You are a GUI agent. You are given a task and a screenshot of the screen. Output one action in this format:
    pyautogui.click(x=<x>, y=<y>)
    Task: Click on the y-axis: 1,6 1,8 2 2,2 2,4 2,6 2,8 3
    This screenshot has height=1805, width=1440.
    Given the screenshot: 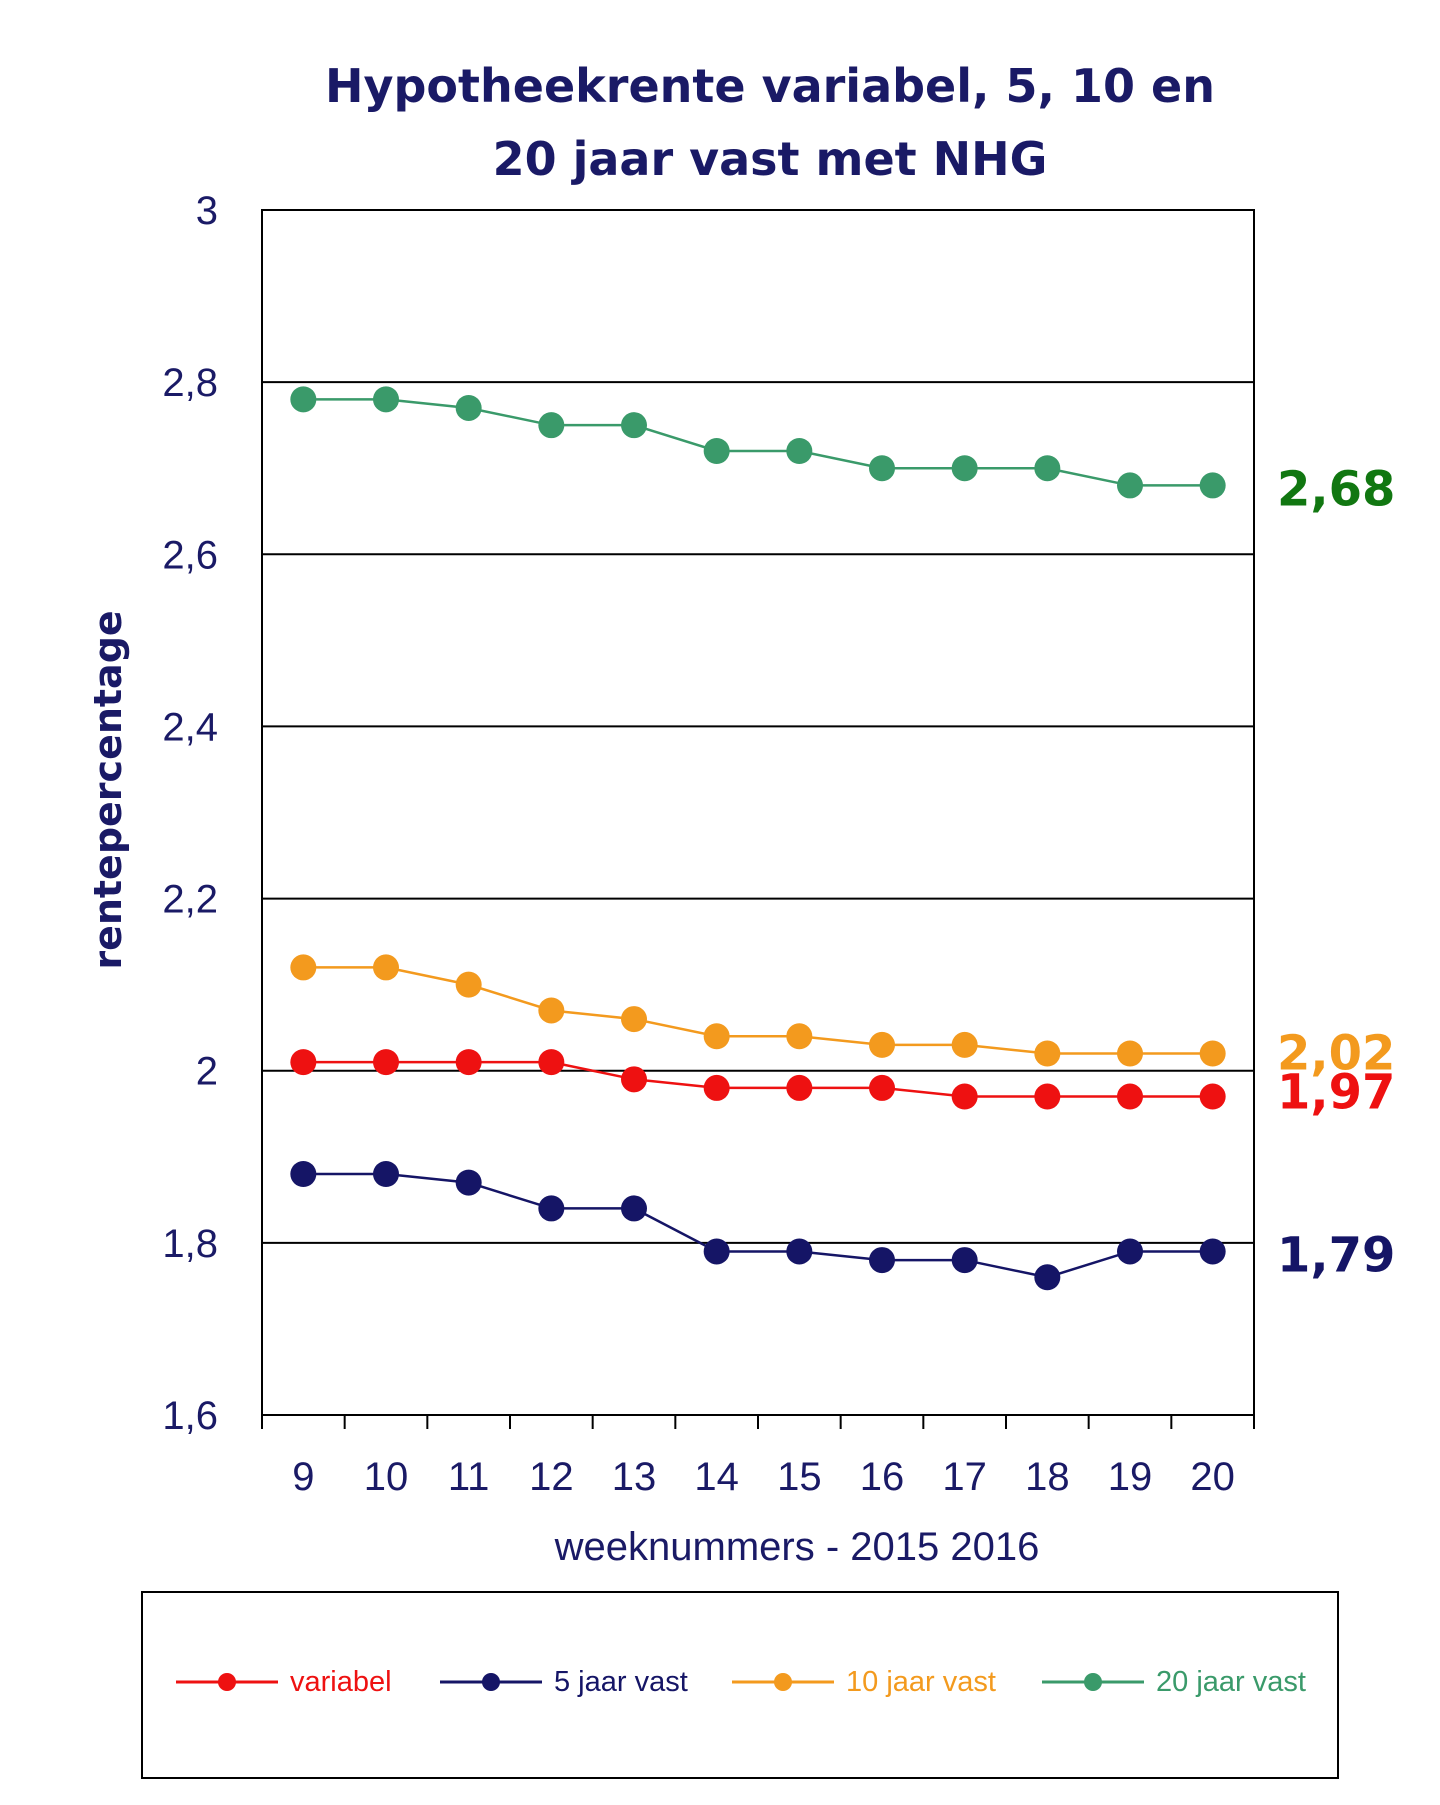 What is the action you would take?
    pyautogui.click(x=190, y=813)
    